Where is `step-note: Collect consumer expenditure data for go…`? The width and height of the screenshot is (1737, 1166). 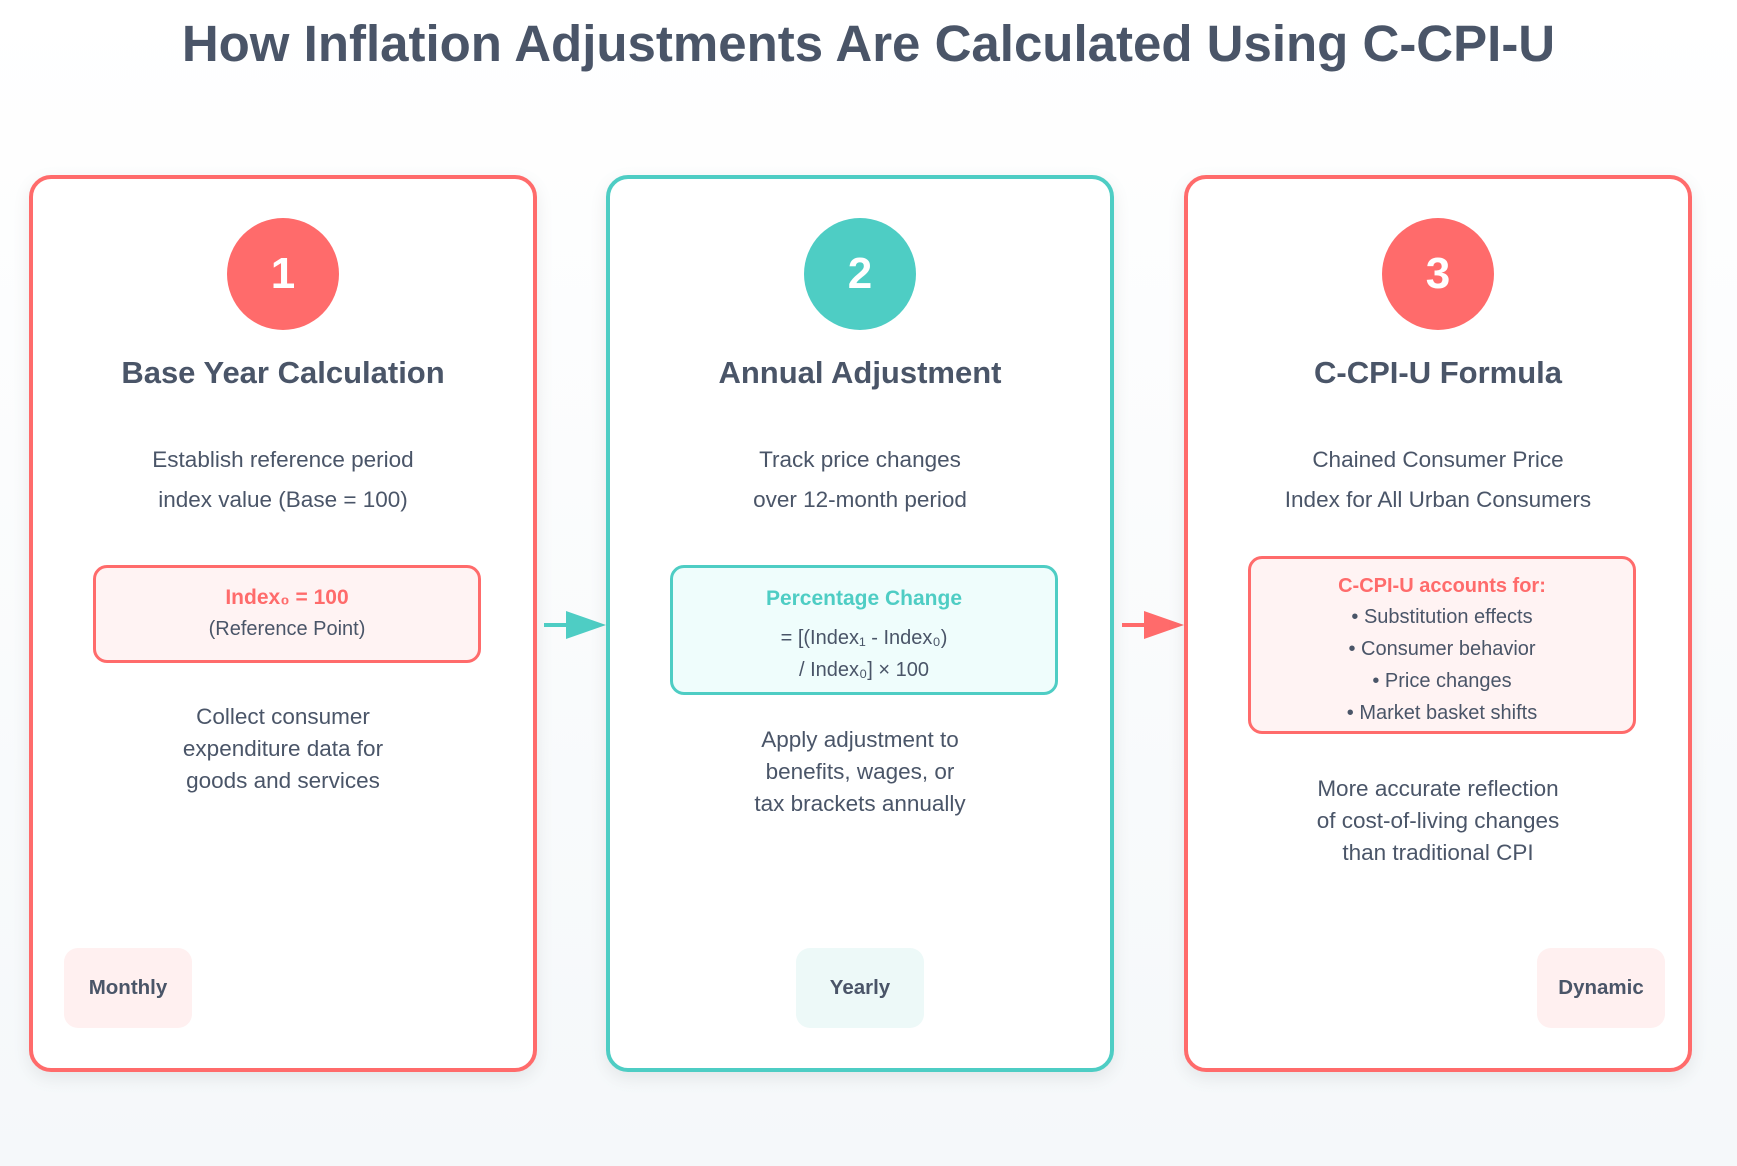
step-note: Collect consumer expenditure data for go… is located at coordinates (283, 749).